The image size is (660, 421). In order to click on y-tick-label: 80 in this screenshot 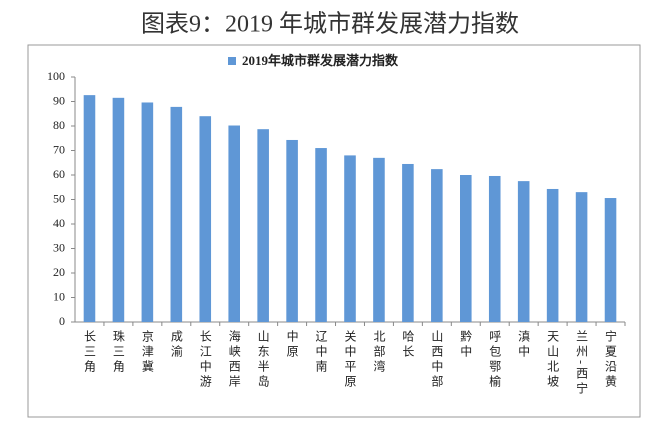, I will do `click(59, 125)`.